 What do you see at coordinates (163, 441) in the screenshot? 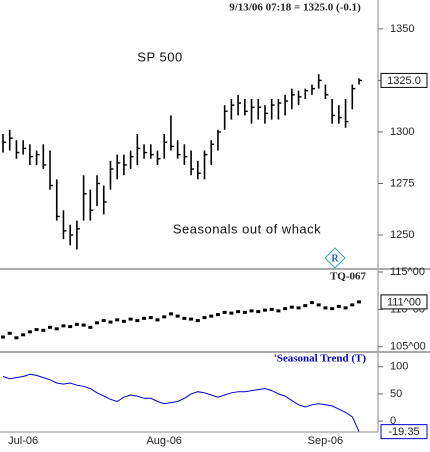
I see `x-tick-label: Aug-06` at bounding box center [163, 441].